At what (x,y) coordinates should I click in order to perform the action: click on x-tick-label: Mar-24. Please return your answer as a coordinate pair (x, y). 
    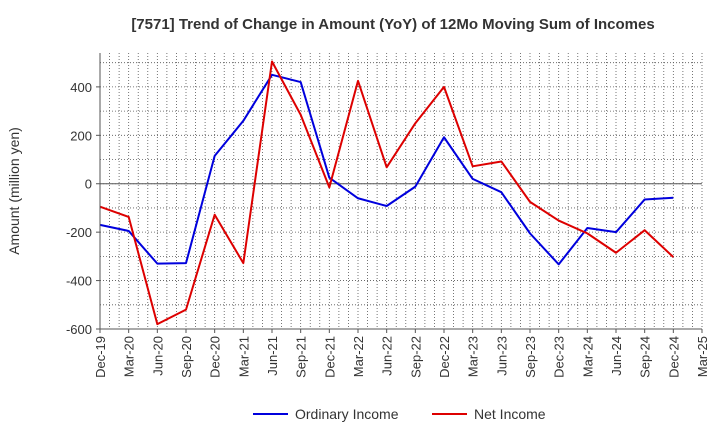
    Looking at the image, I should click on (587, 356).